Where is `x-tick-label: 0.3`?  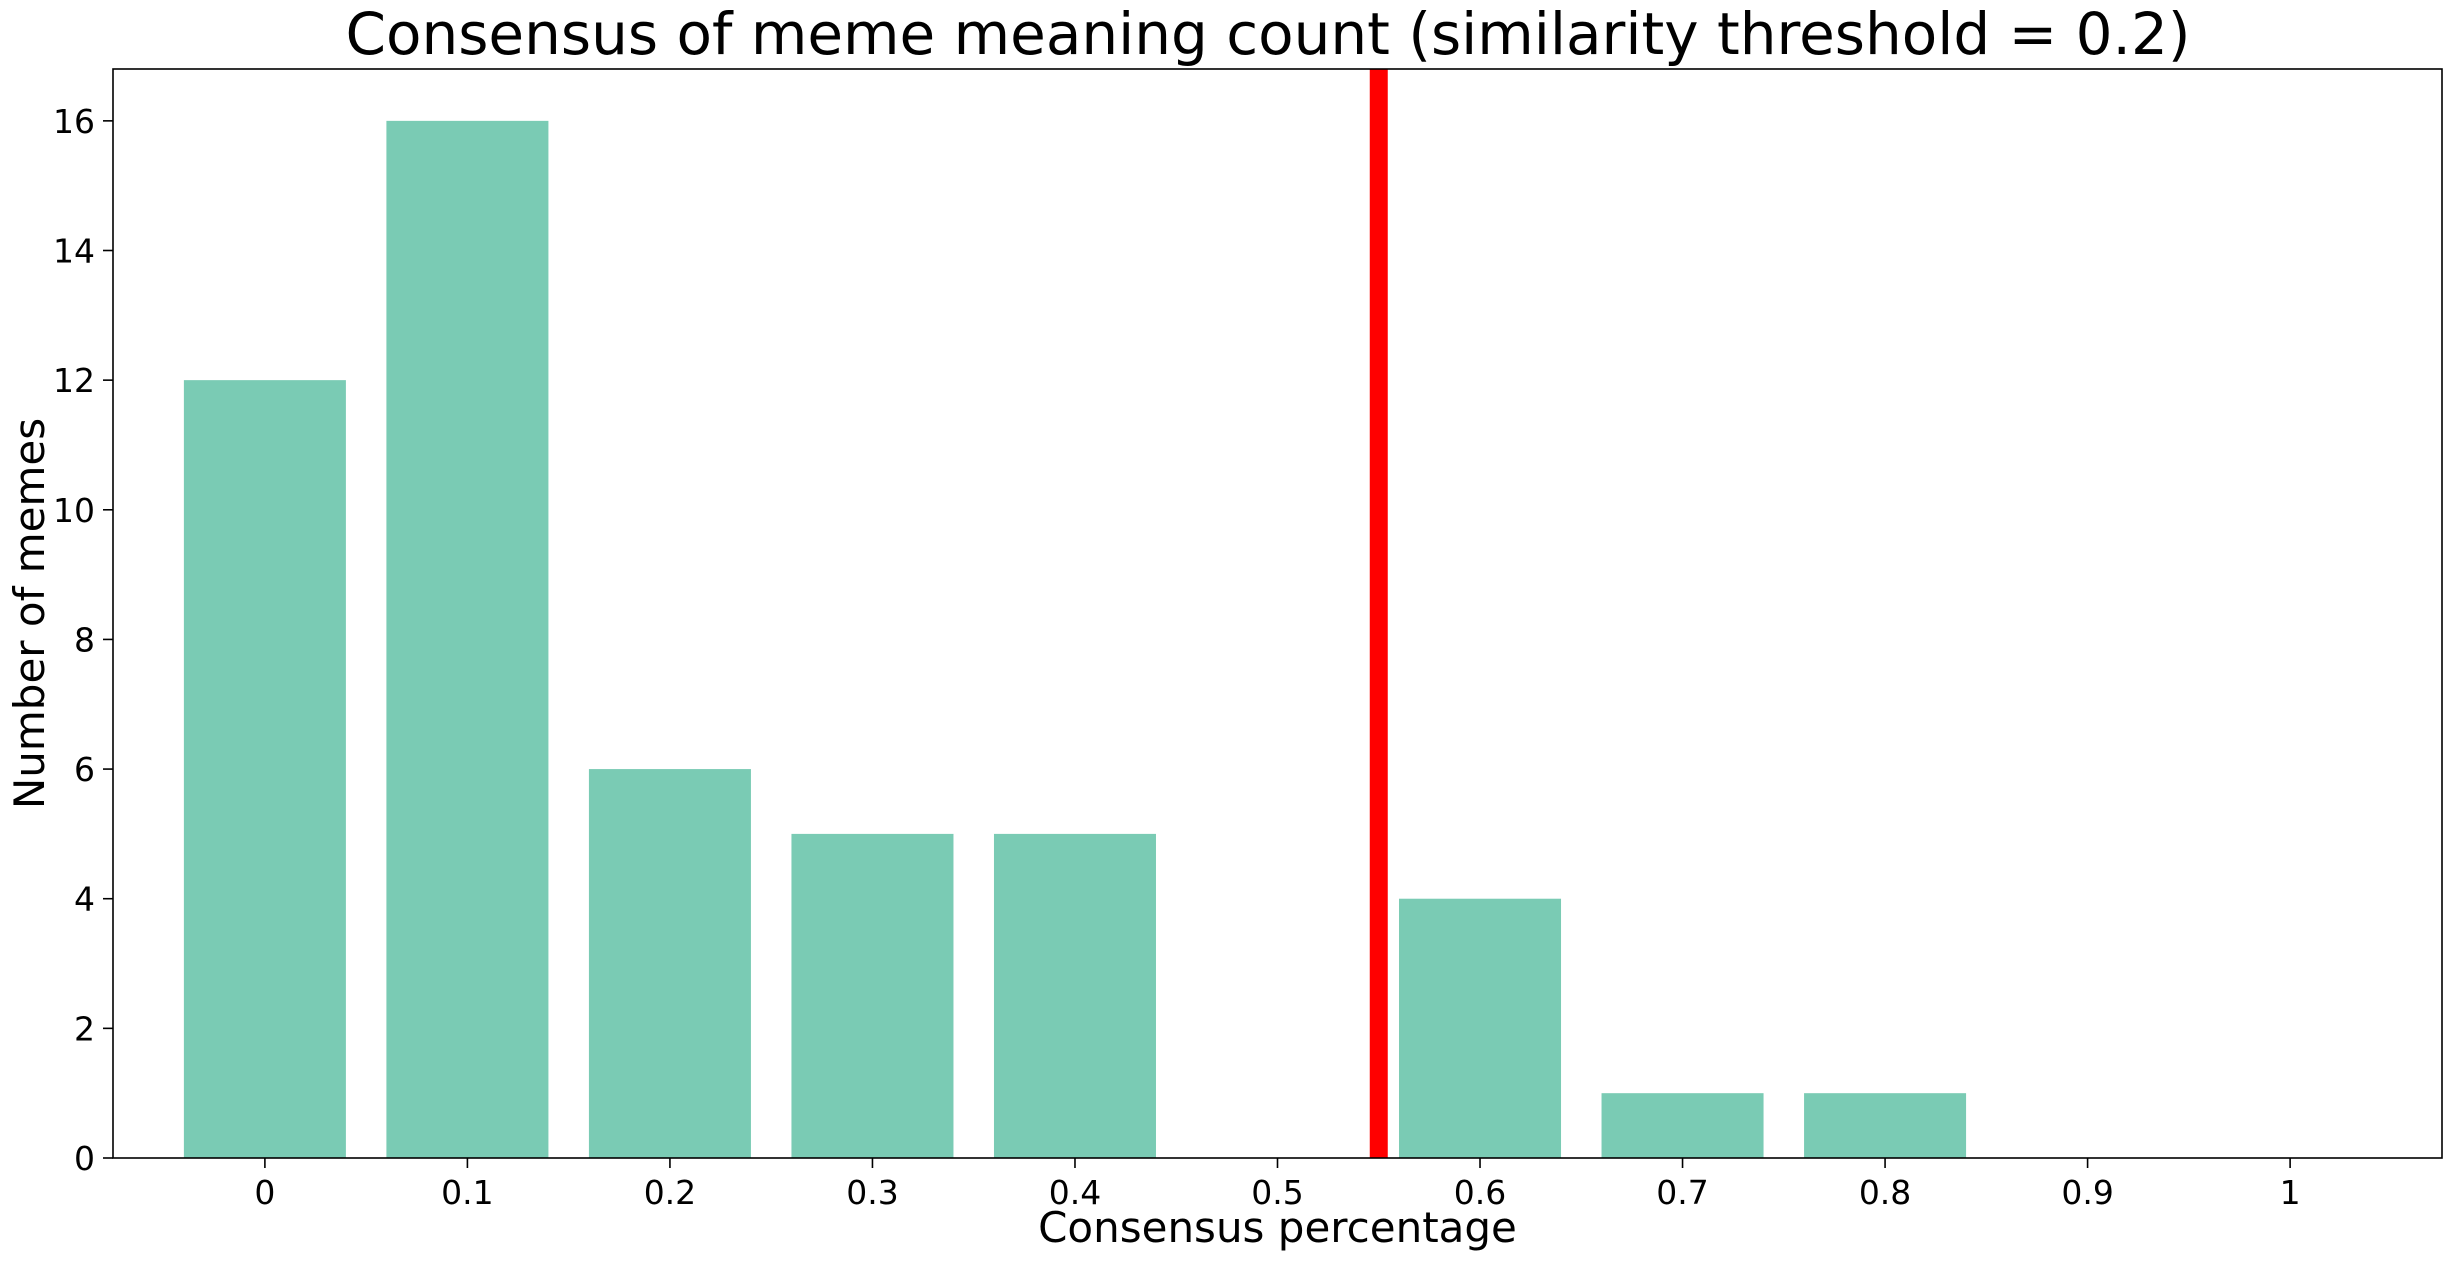
x-tick-label: 0.3 is located at coordinates (872, 1192).